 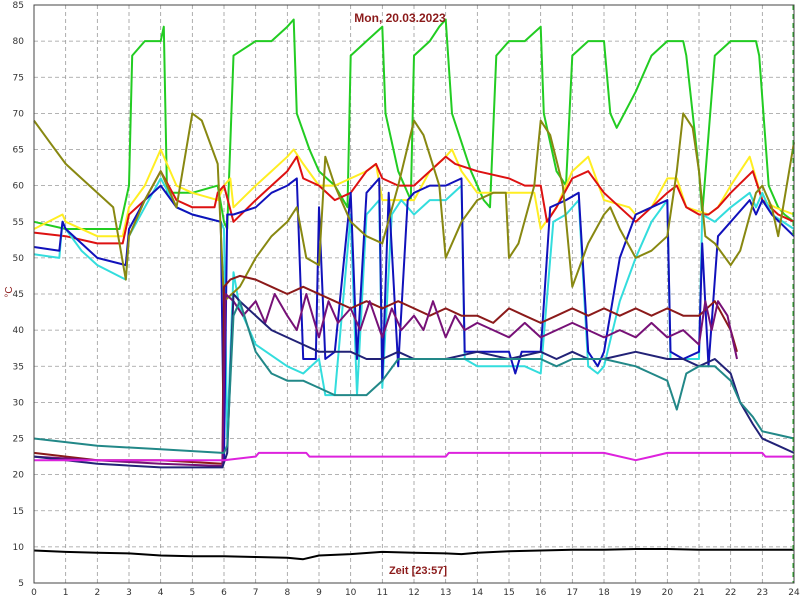 What do you see at coordinates (256, 593) in the screenshot?
I see `x-tick-label: 7` at bounding box center [256, 593].